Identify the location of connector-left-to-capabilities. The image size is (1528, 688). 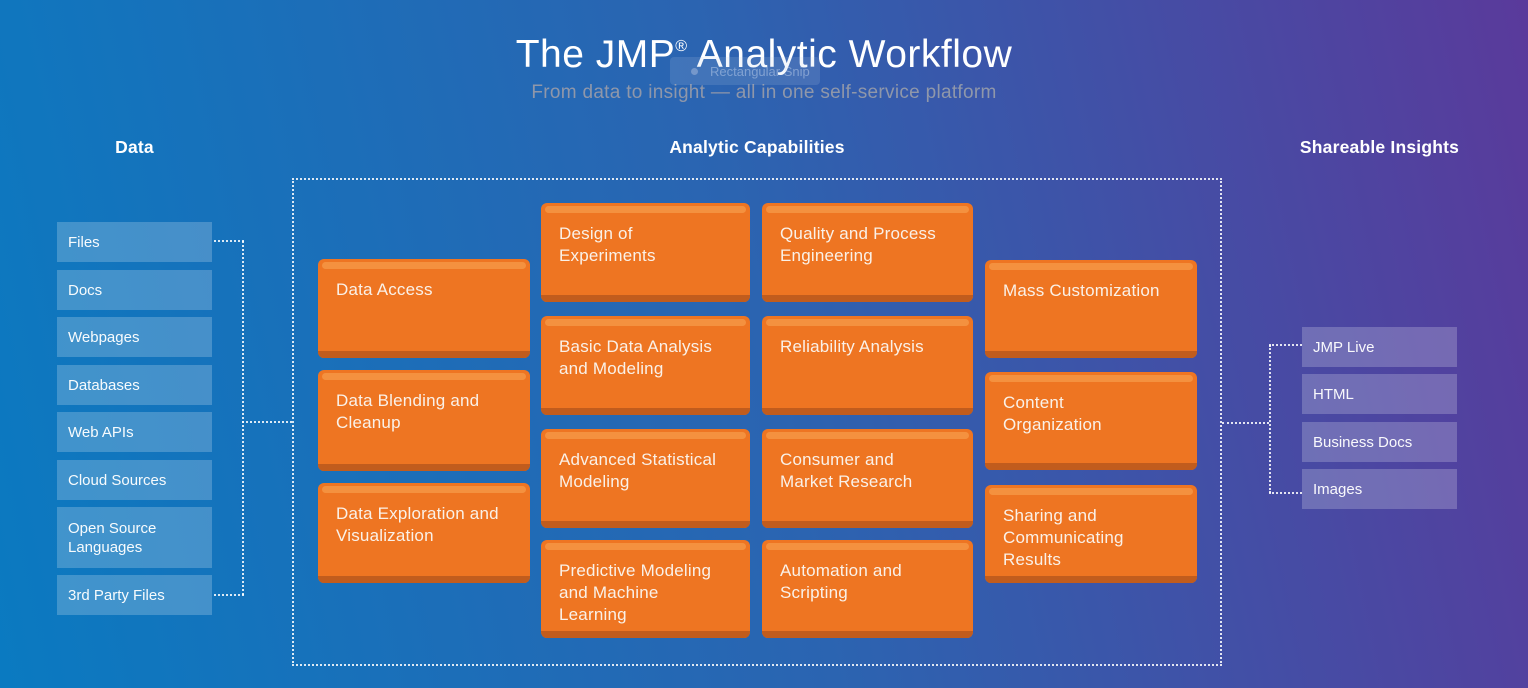
(267, 422).